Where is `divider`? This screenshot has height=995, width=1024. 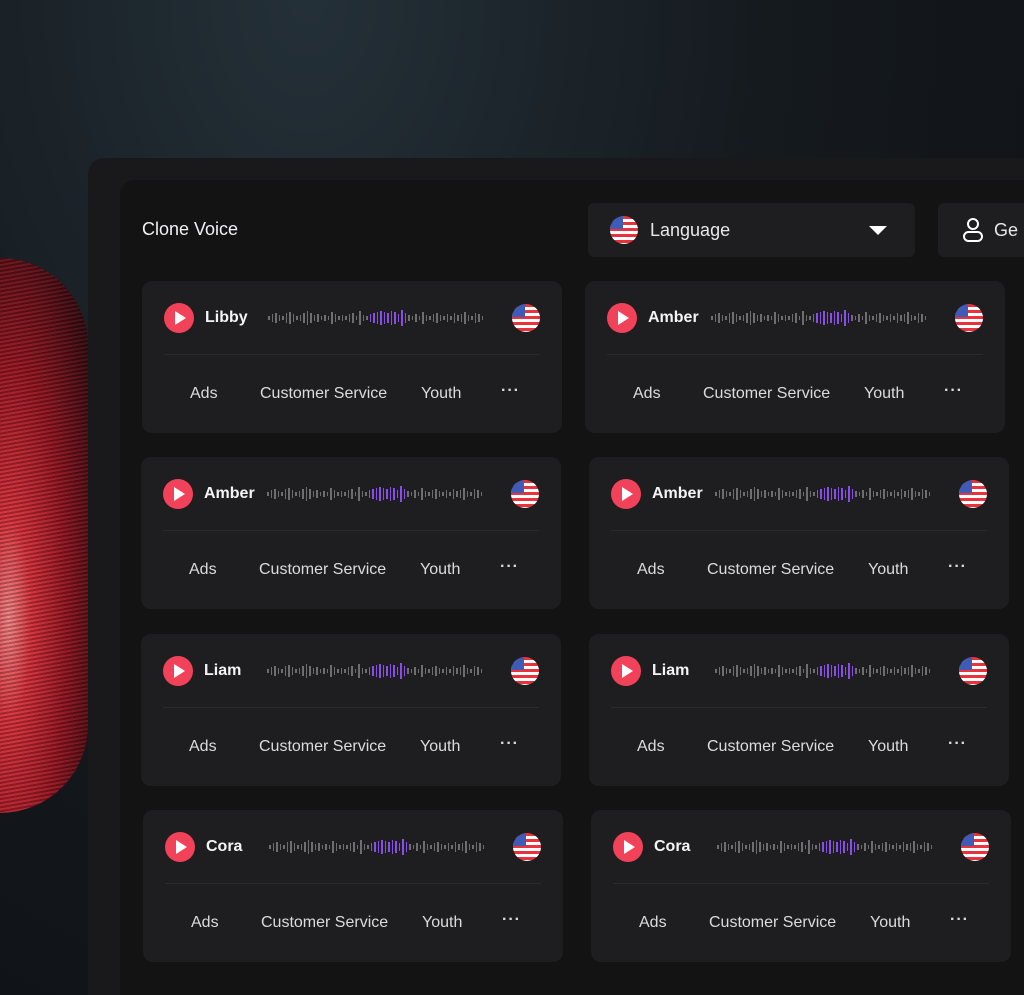
divider is located at coordinates (801, 883).